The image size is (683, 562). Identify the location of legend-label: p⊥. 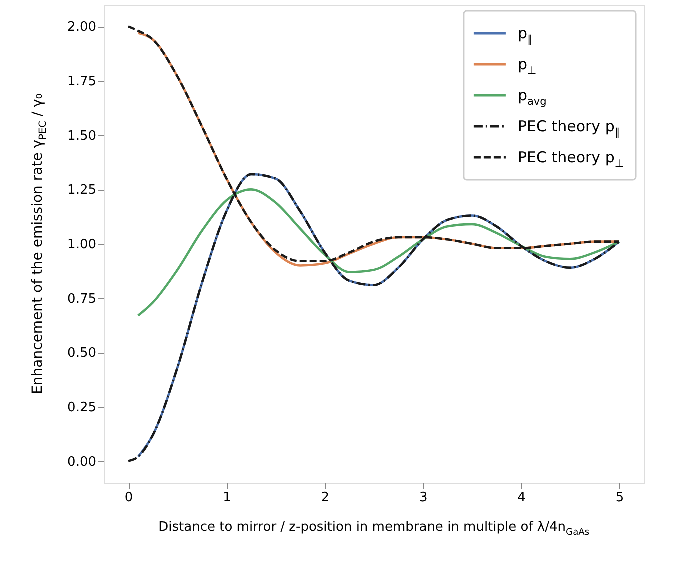
(527, 66).